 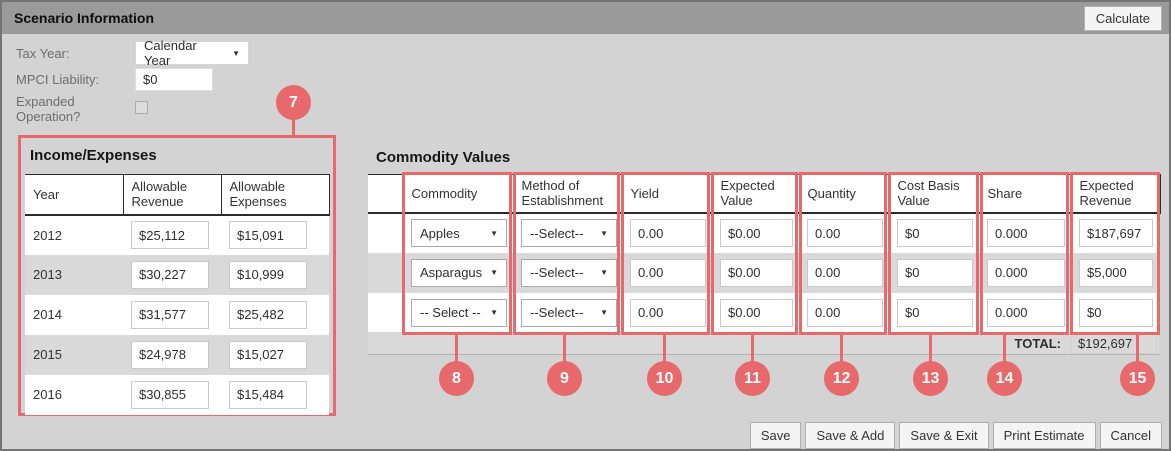 I want to click on table-row: 2015, so click(x=177, y=354).